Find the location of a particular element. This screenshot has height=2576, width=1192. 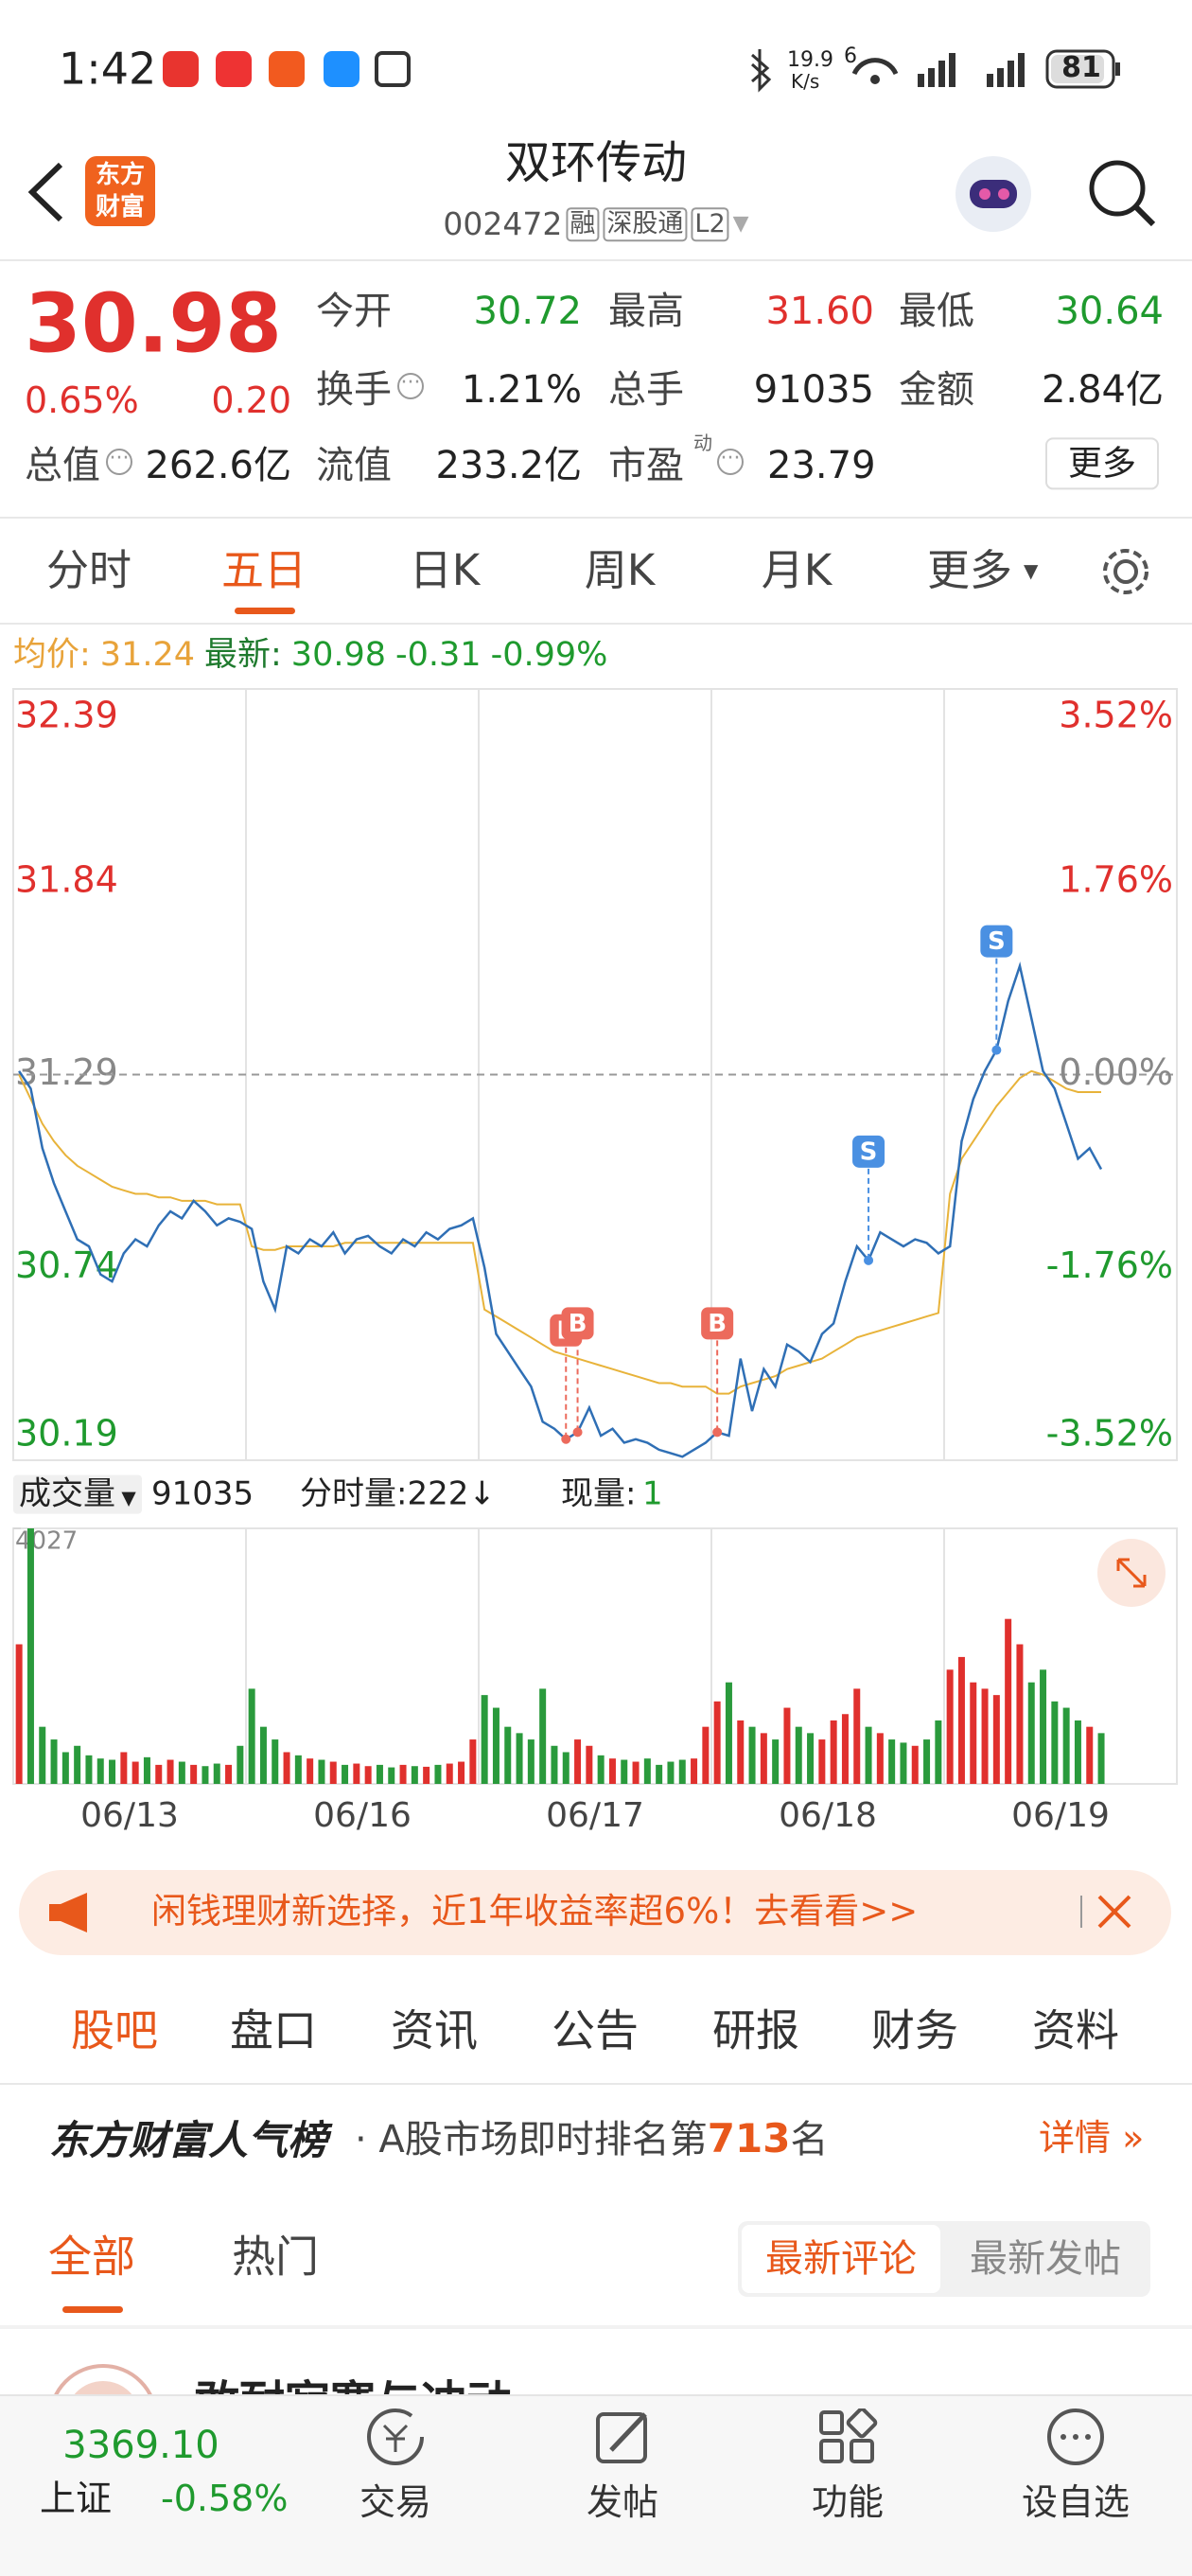

banner-separator is located at coordinates (1081, 1912).